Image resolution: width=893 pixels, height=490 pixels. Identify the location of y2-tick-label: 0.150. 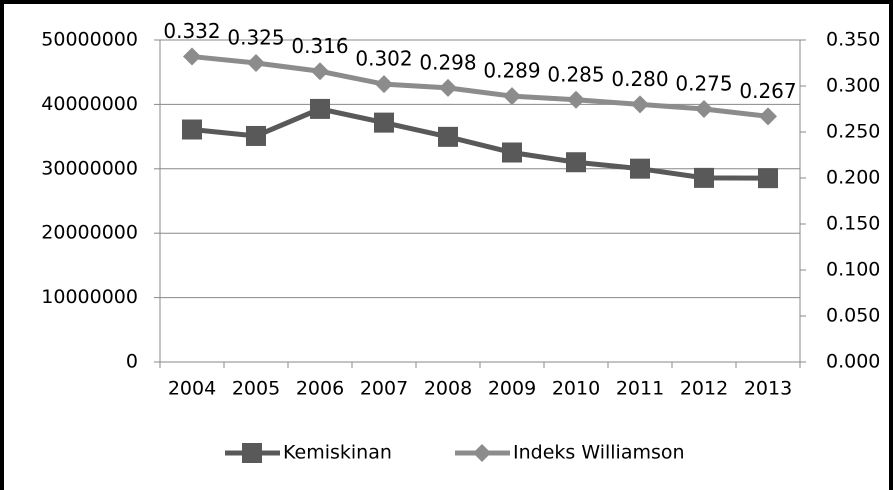
(853, 224).